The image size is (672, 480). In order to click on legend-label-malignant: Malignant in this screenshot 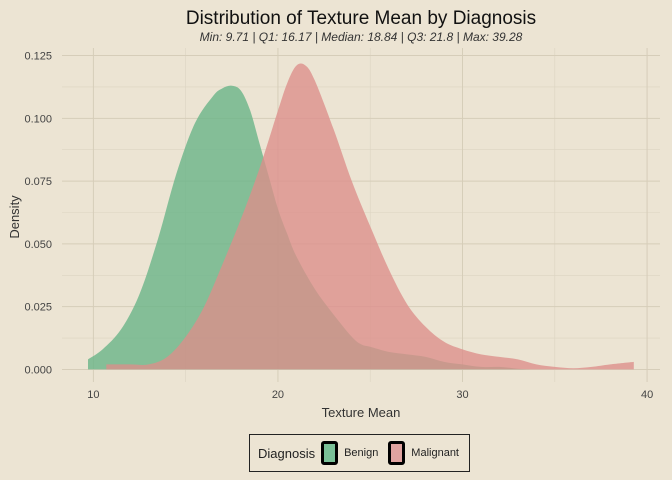, I will do `click(435, 453)`.